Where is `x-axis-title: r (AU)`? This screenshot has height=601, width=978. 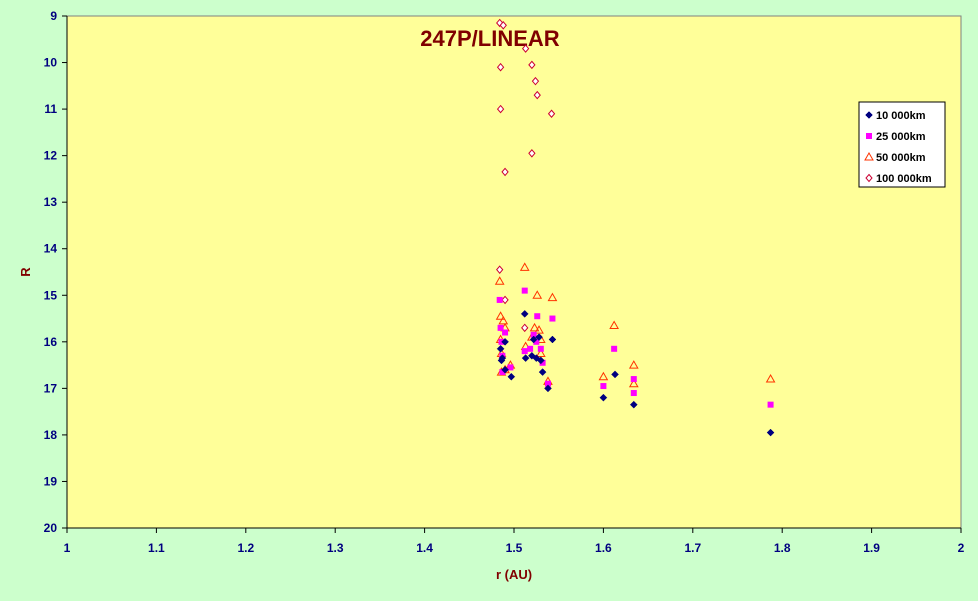 x-axis-title: r (AU) is located at coordinates (514, 574).